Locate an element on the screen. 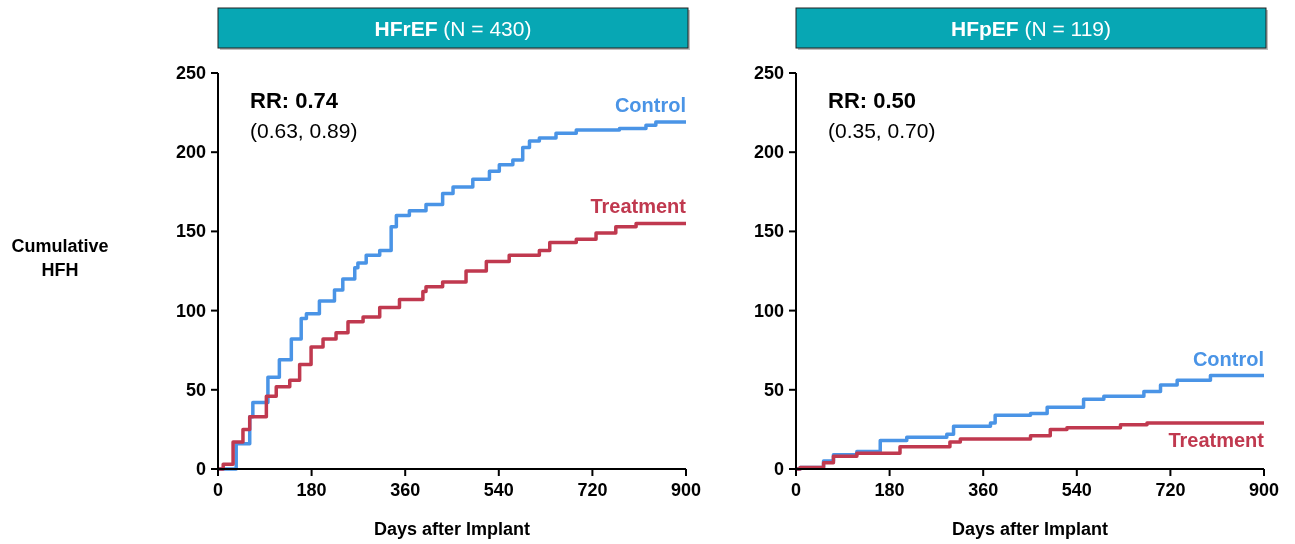  chart-title: HFrEF (N = 430) is located at coordinates (453, 28).